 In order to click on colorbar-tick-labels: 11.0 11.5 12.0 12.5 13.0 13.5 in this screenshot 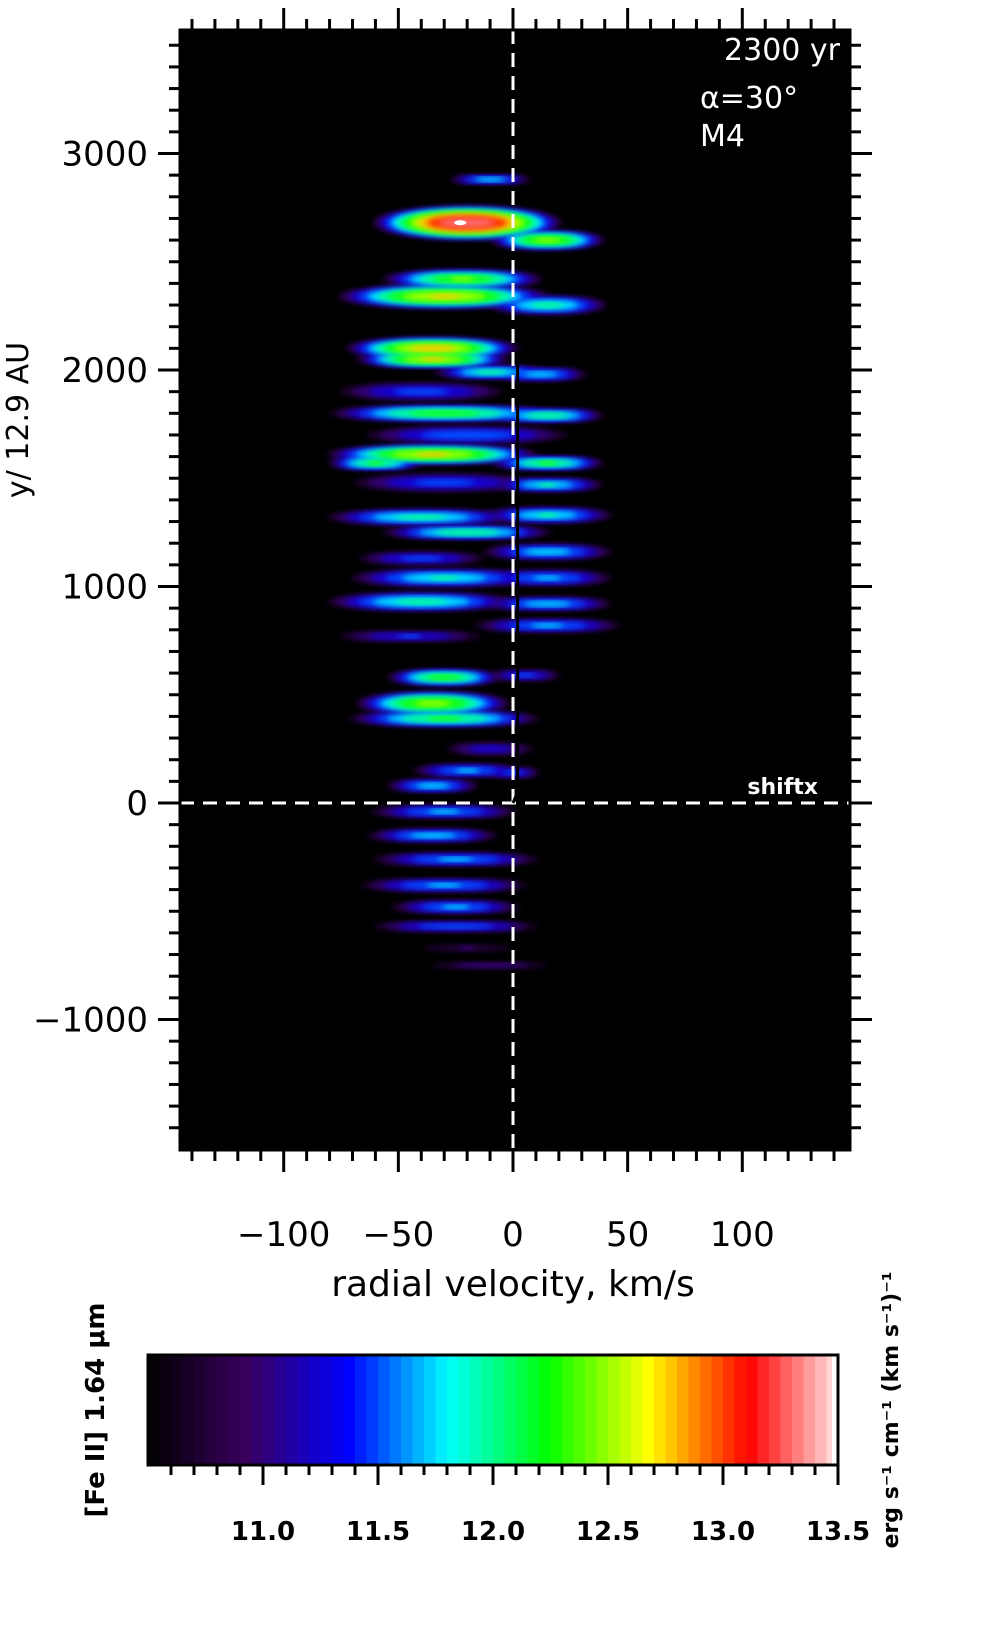, I will do `click(550, 1532)`.